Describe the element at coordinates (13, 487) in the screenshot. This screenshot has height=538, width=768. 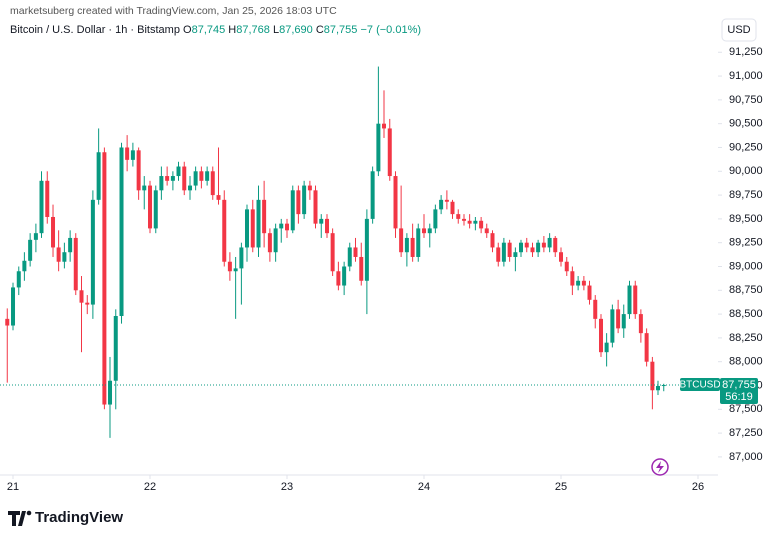
I see `x-tick-label: 21` at that location.